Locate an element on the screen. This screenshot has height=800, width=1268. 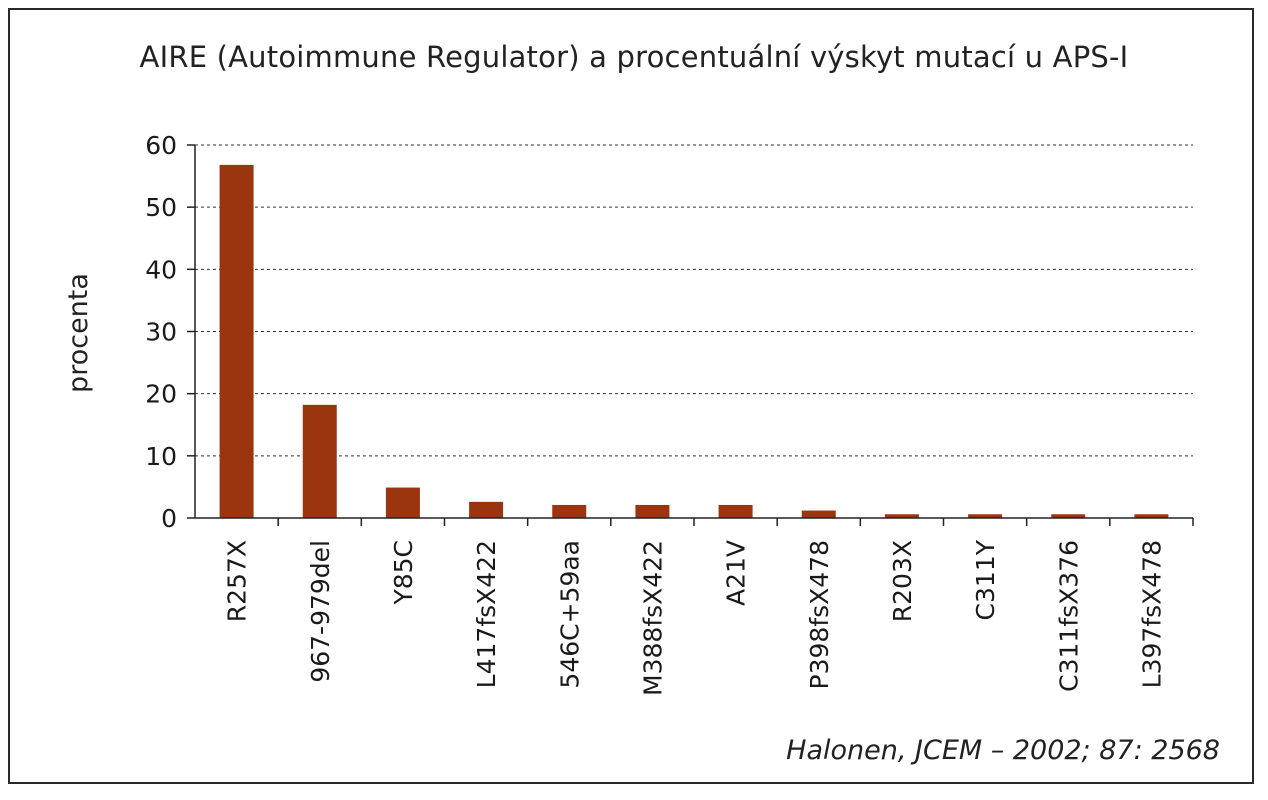
x-tick-label: L417fsX422 is located at coordinates (486, 614).